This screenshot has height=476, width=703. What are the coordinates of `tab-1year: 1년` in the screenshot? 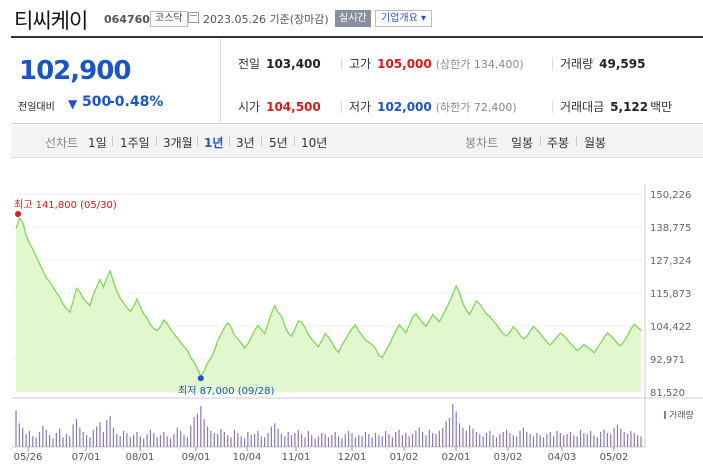 It's located at (214, 143).